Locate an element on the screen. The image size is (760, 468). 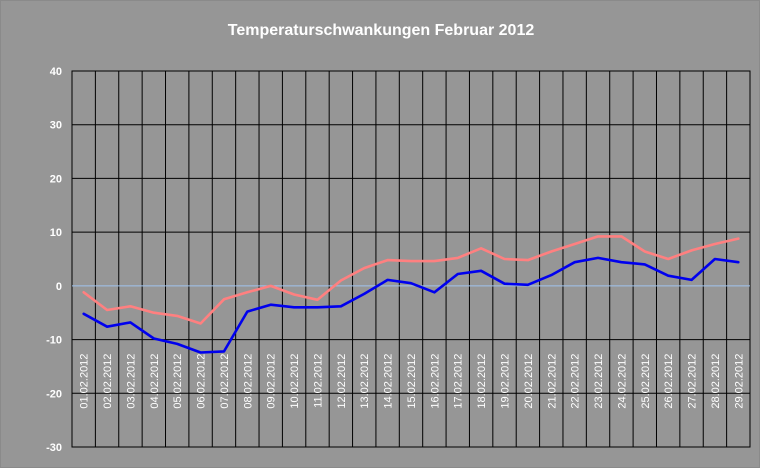
chart-title: Temperaturschwankungen Februar 2012 is located at coordinates (381, 30).